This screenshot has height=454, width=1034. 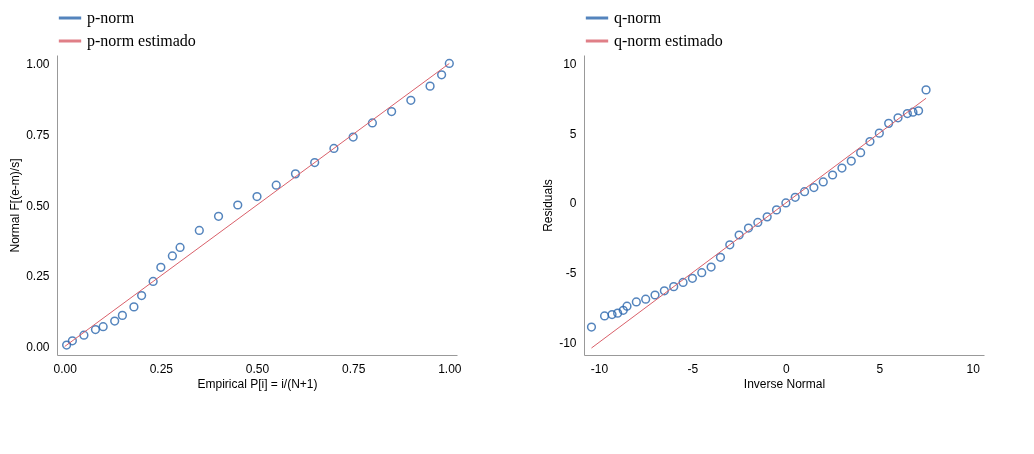 What do you see at coordinates (784, 383) in the screenshot?
I see `x-axis-title: Inverse Normal` at bounding box center [784, 383].